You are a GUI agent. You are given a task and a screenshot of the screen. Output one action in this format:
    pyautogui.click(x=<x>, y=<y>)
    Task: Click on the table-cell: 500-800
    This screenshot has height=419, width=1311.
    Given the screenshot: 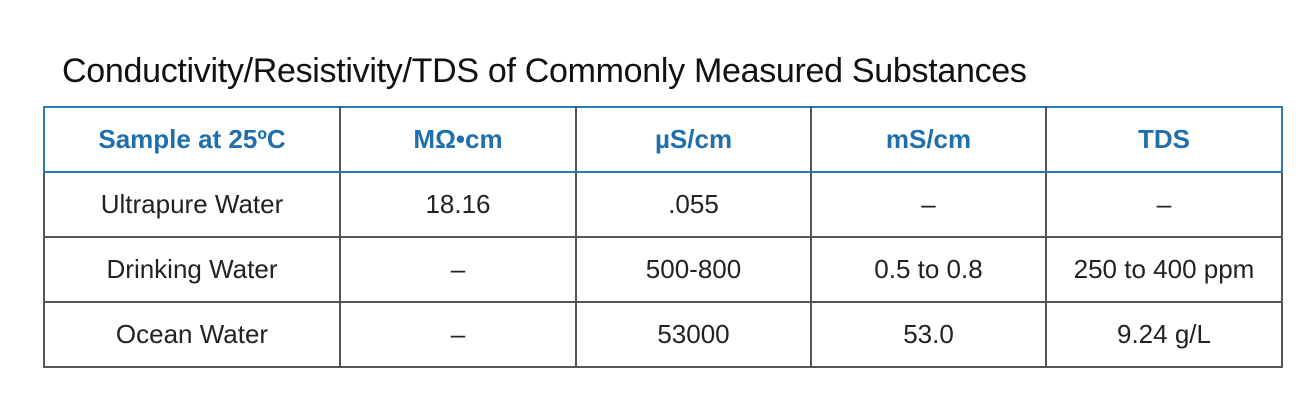 What is the action you would take?
    pyautogui.click(x=693, y=269)
    